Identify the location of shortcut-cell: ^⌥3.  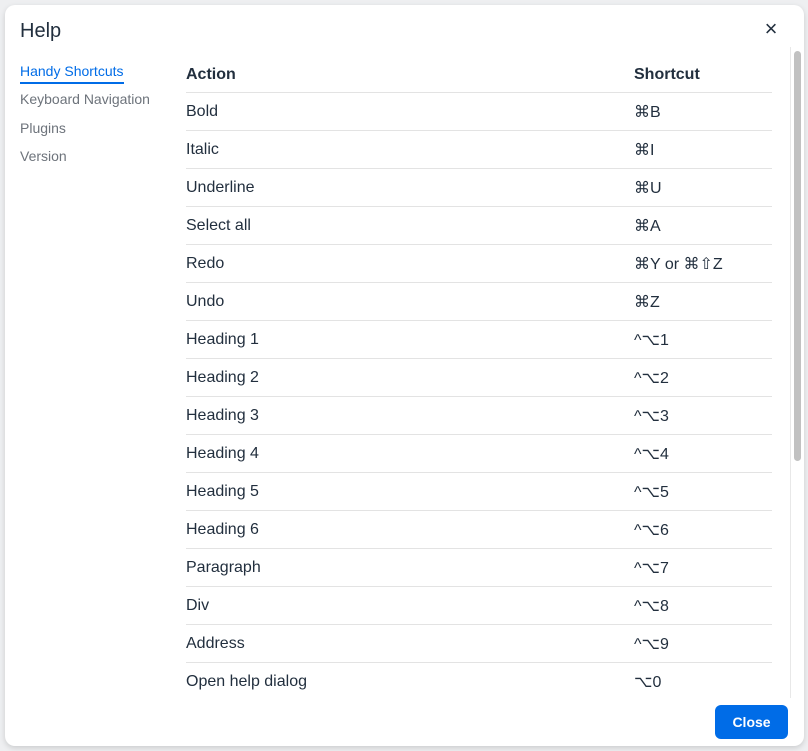
(703, 414).